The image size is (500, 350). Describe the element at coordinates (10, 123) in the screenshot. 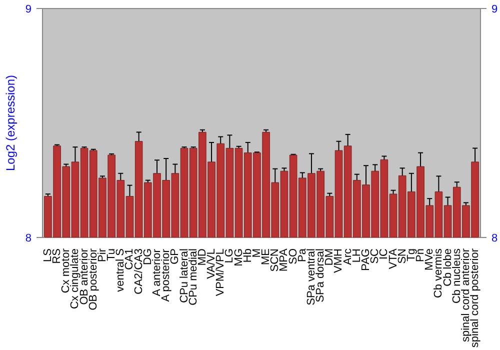

I see `y-axis-title: Log2 (expression)` at that location.